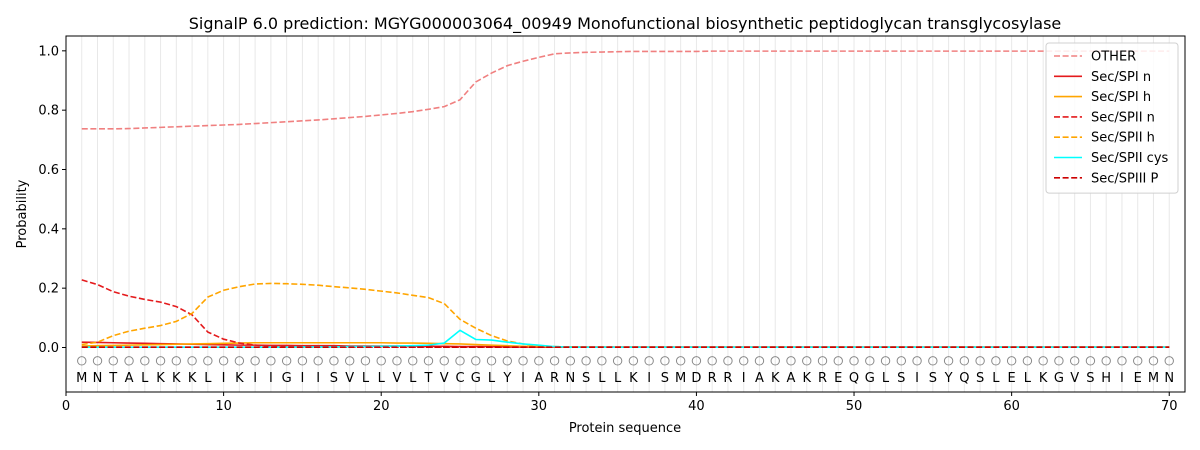 Image resolution: width=1200 pixels, height=450 pixels. Describe the element at coordinates (620, 403) in the screenshot. I see `x-axis-ticks: 0 10 20 30 40 50 60 70` at that location.